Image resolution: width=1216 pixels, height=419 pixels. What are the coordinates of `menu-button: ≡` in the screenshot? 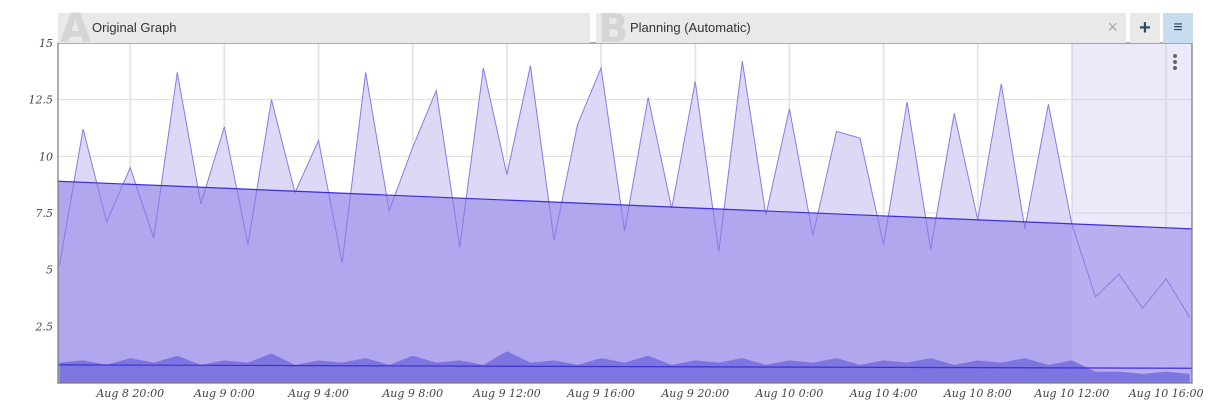 It's located at (1178, 28).